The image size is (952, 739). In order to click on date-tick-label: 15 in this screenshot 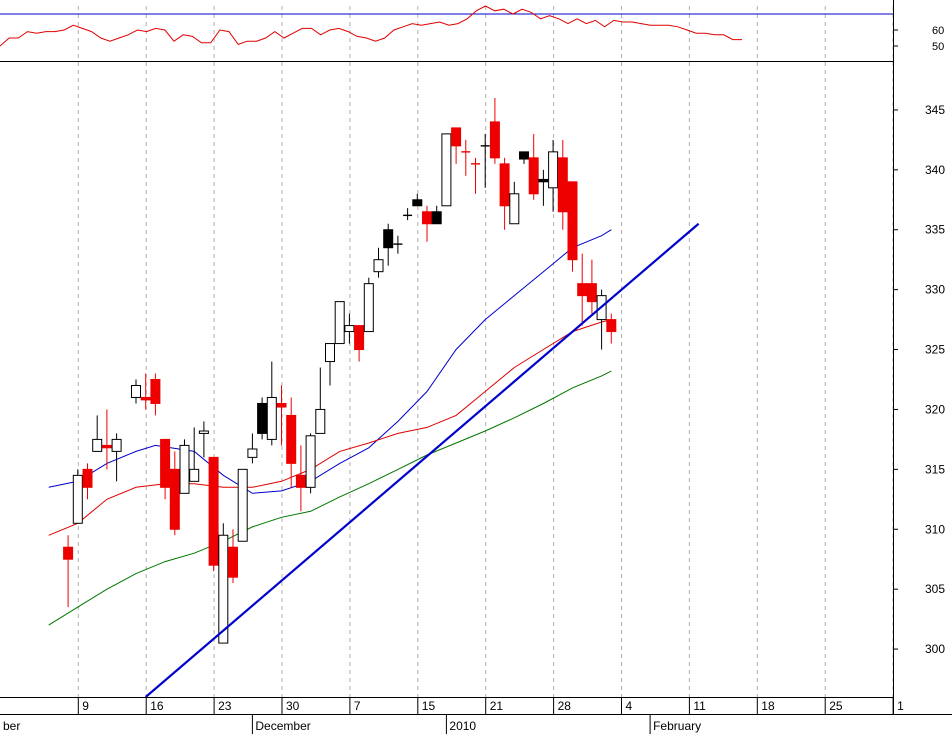, I will do `click(429, 706)`.